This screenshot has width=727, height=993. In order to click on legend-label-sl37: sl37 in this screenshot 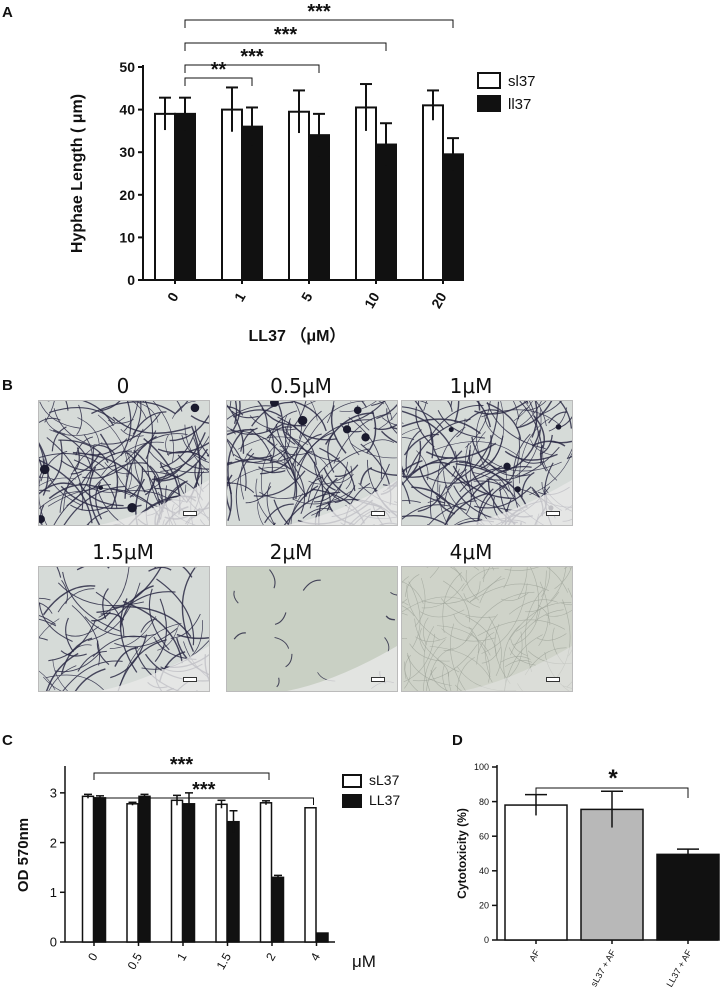, I will do `click(522, 81)`.